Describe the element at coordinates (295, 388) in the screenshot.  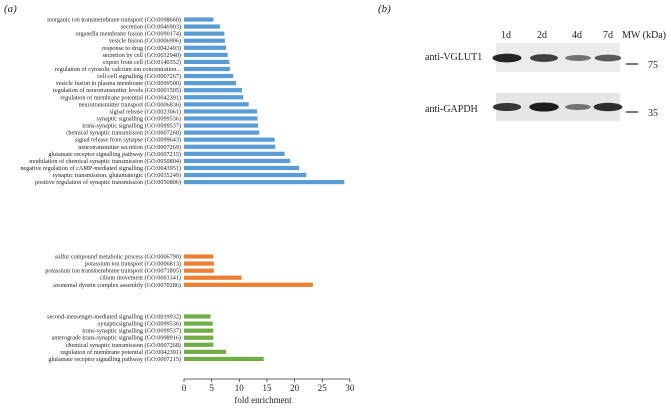
I see `x-tick-label: 20` at that location.